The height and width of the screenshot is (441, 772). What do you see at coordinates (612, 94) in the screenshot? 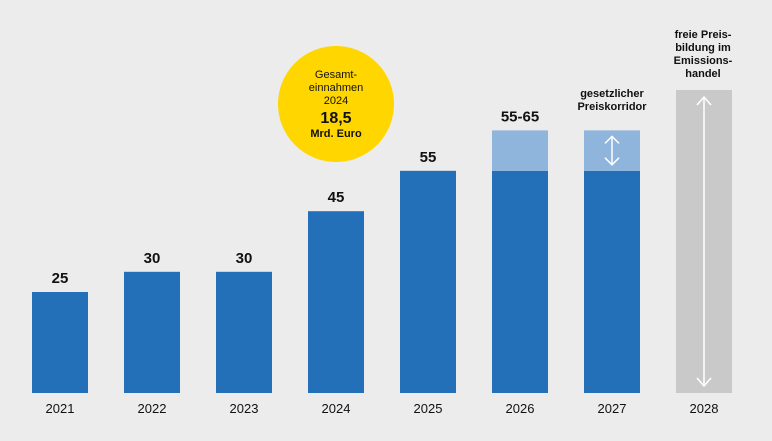
I see `corridor-note-line-1: gesetzlicher` at bounding box center [612, 94].